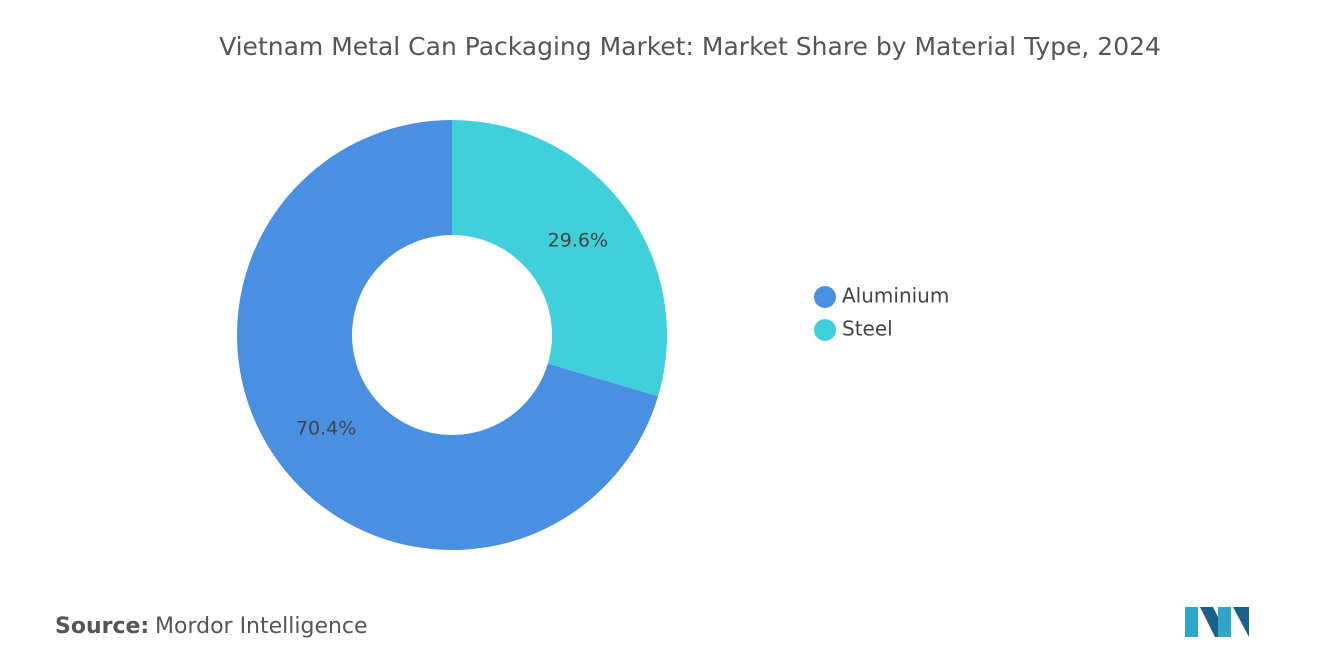 This screenshot has width=1320, height=665. I want to click on source: Mordor Intelligence, so click(261, 626).